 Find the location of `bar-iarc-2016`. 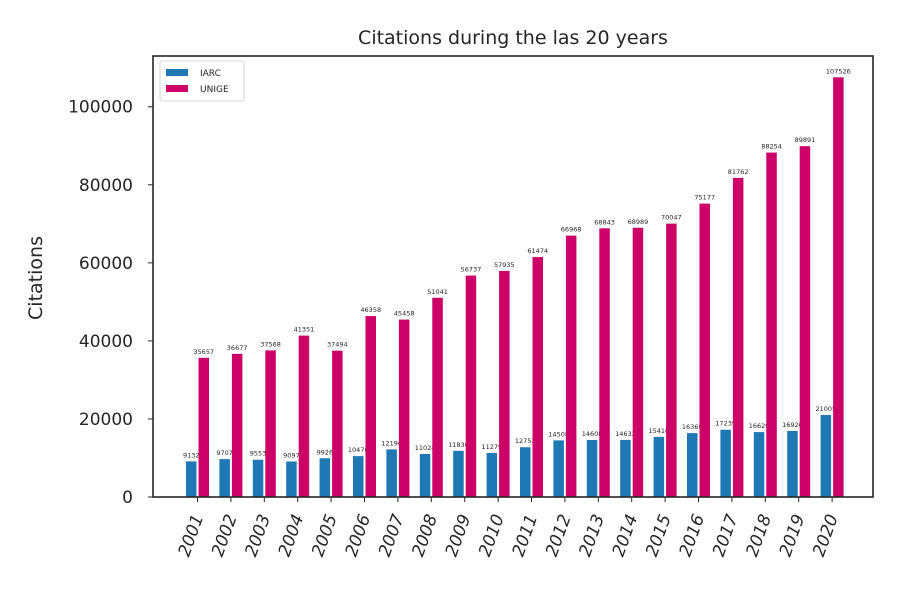

bar-iarc-2016 is located at coordinates (692, 465).